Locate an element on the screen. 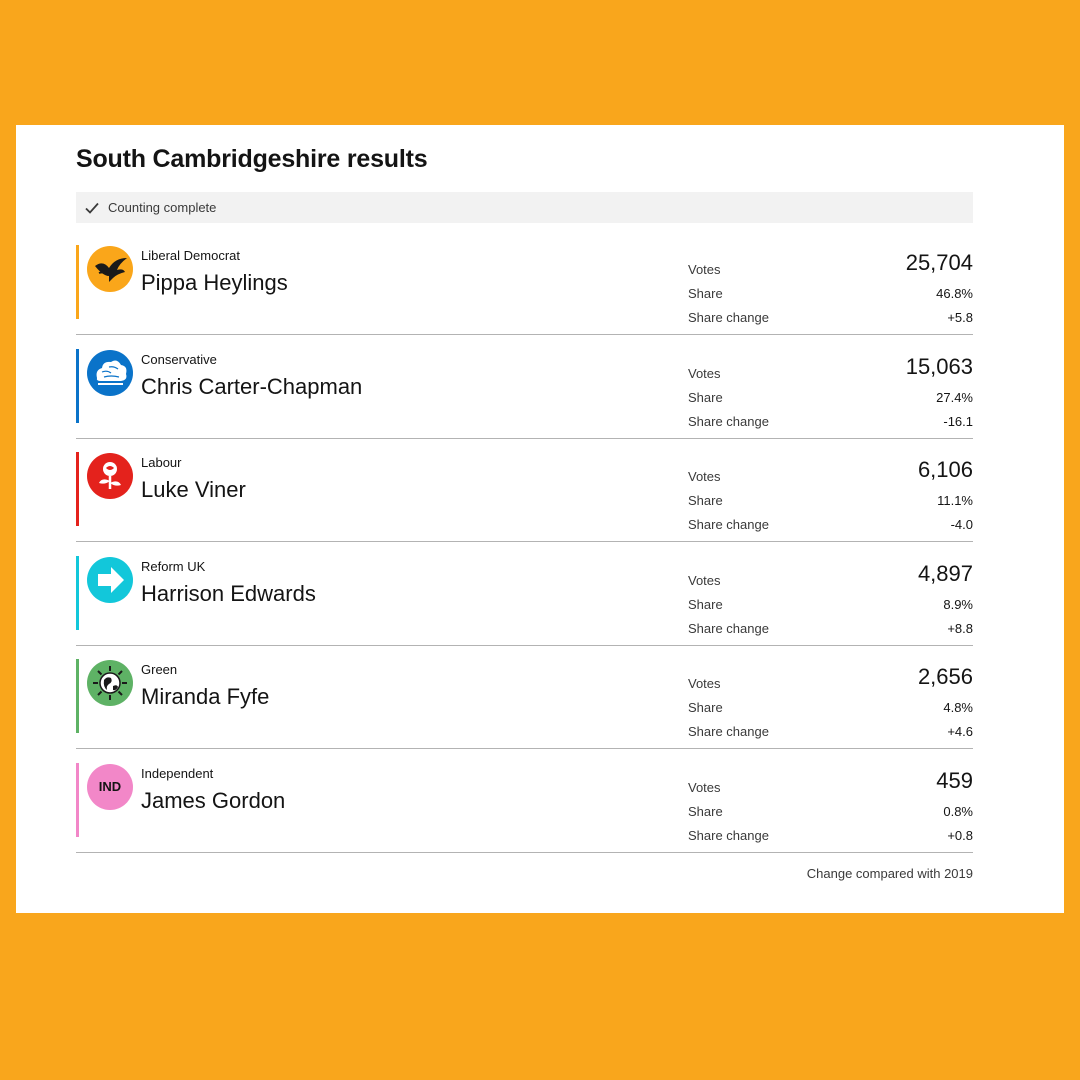 This screenshot has width=1080, height=1080. party-name: Independent is located at coordinates (177, 773).